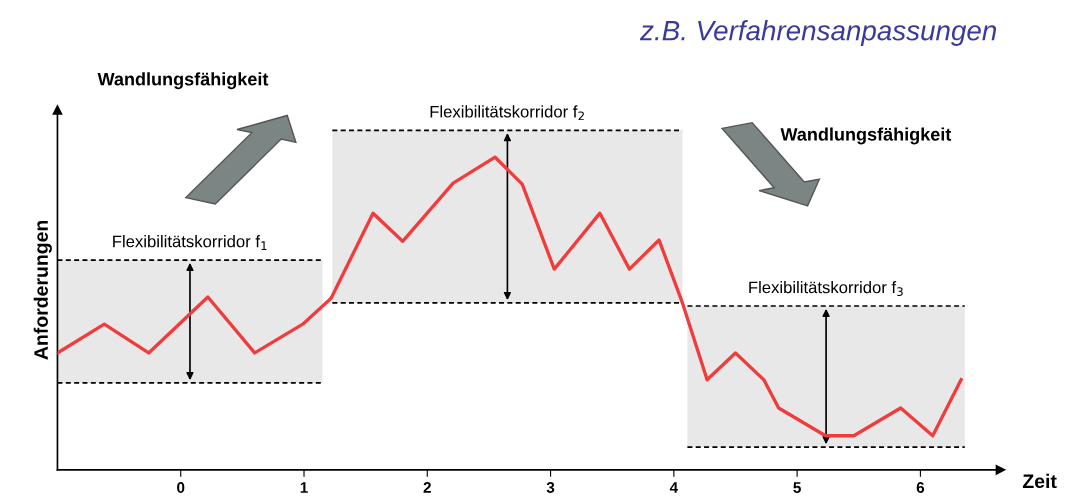  I want to click on x-tick-label: 6, so click(920, 487).